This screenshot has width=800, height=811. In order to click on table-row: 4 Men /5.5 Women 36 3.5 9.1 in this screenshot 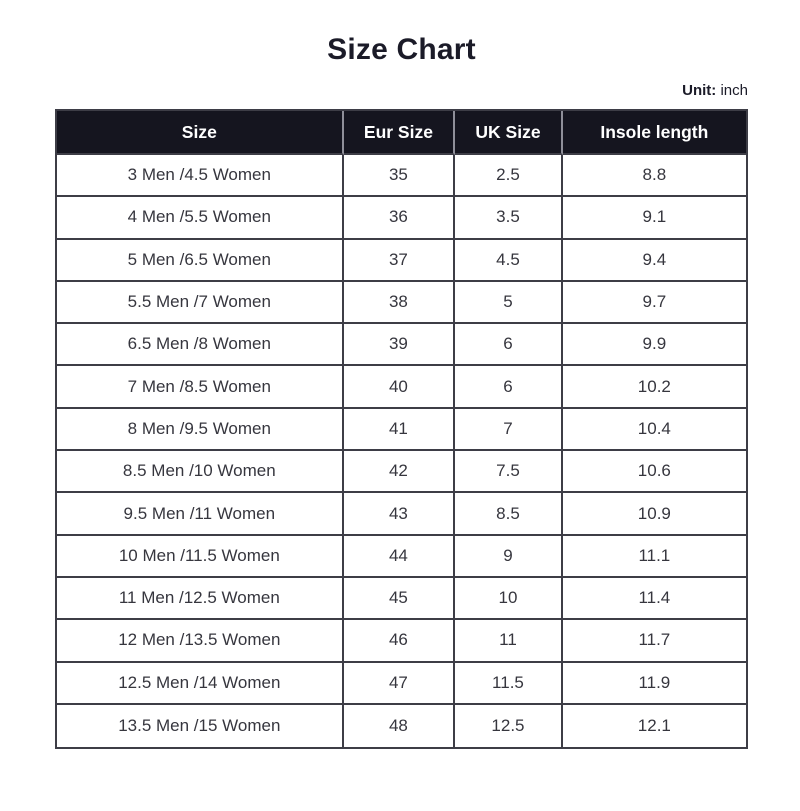, I will do `click(401, 218)`.